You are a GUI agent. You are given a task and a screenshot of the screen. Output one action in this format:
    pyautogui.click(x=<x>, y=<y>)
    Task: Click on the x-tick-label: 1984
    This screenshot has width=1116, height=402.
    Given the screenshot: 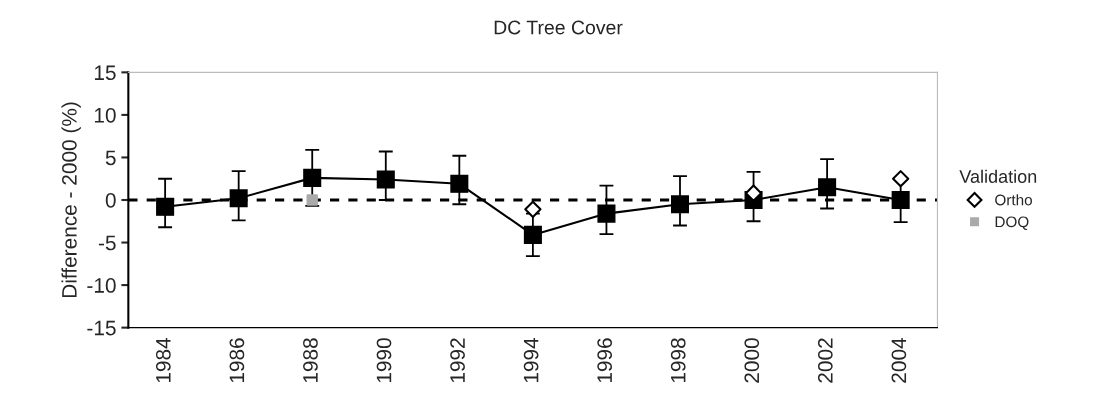 What is the action you would take?
    pyautogui.click(x=163, y=360)
    